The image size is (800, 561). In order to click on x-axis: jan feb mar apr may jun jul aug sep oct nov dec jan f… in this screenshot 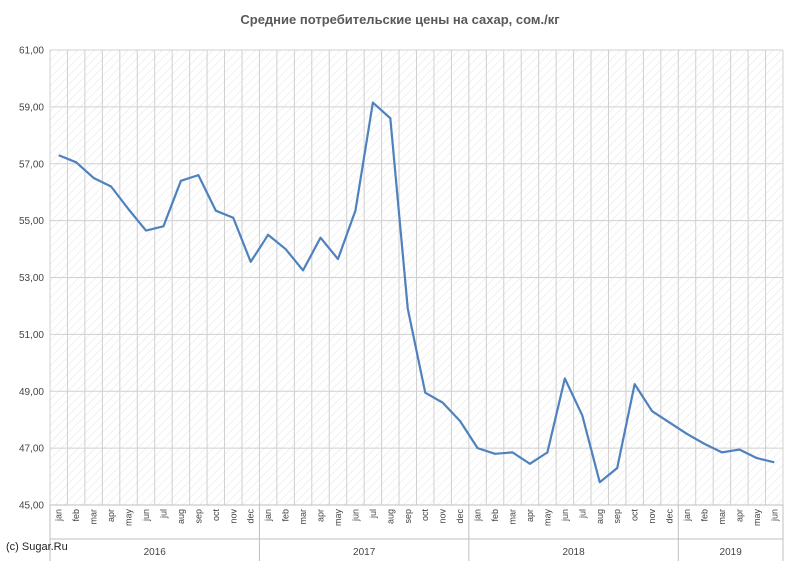, I will do `click(416, 532)`.